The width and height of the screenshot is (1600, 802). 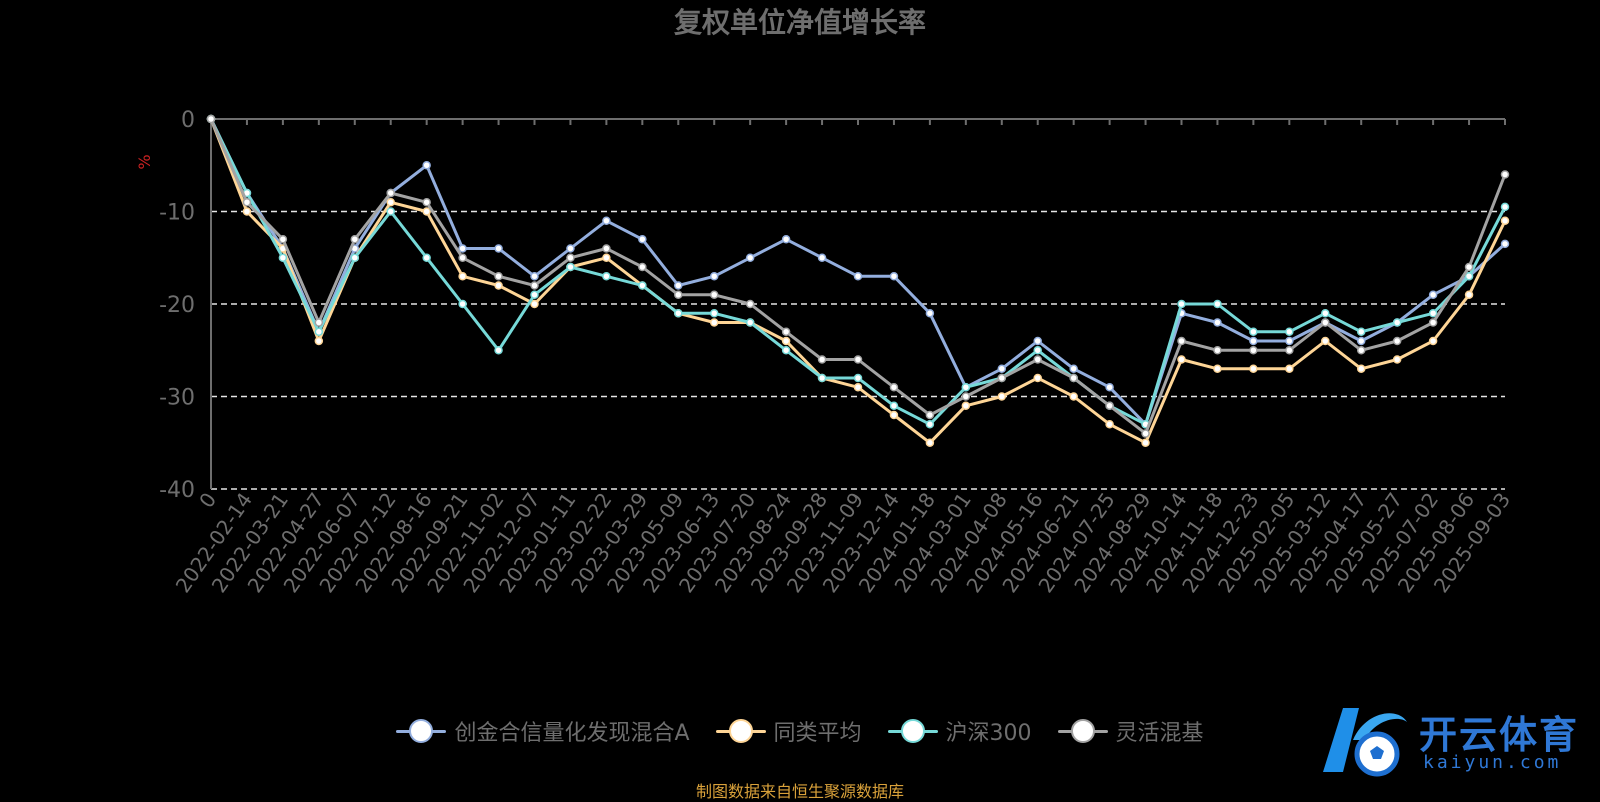 What do you see at coordinates (543, 731) in the screenshot?
I see `legend-item-fund: 创金合信量化发现混合A` at bounding box center [543, 731].